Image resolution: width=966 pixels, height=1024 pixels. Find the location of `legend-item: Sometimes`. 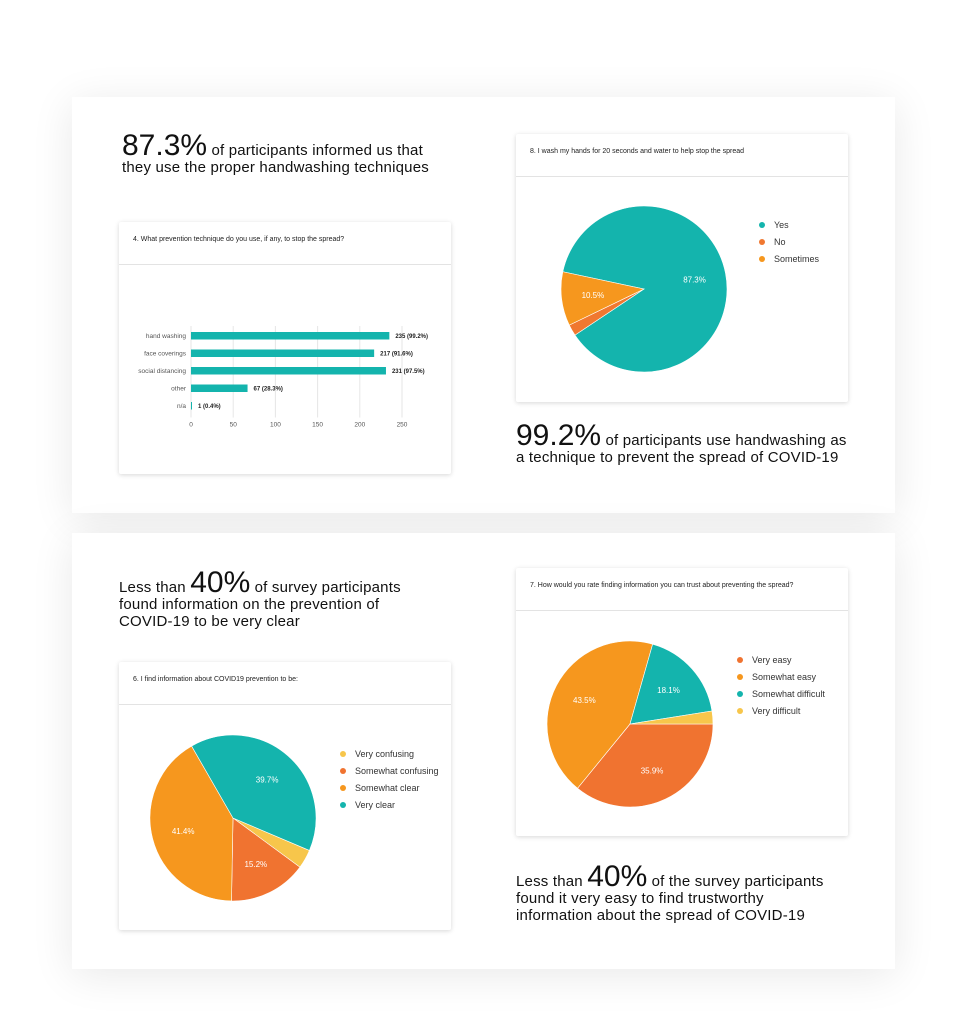

legend-item: Sometimes is located at coordinates (789, 258).